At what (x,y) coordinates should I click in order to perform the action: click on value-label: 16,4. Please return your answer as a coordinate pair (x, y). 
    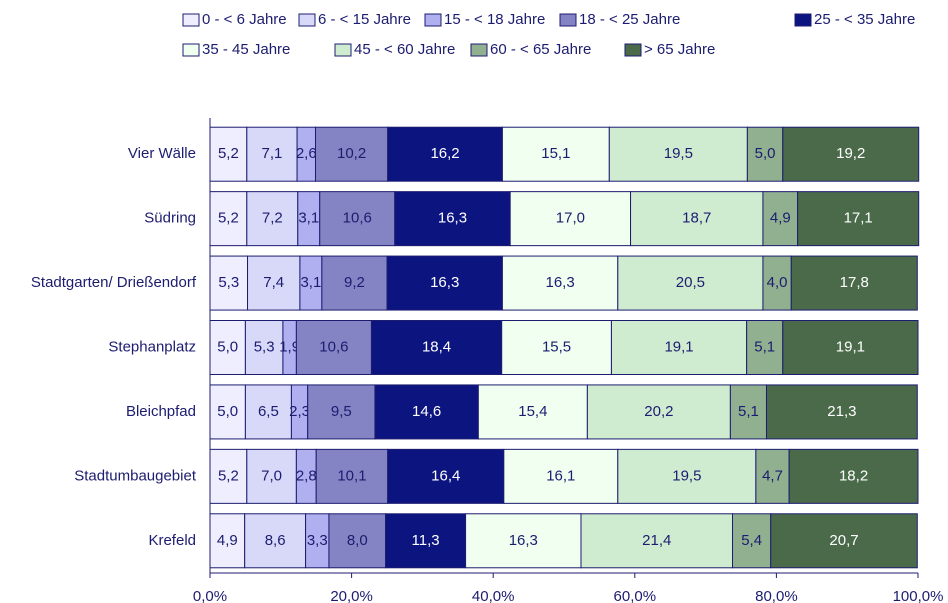
    Looking at the image, I should click on (445, 475).